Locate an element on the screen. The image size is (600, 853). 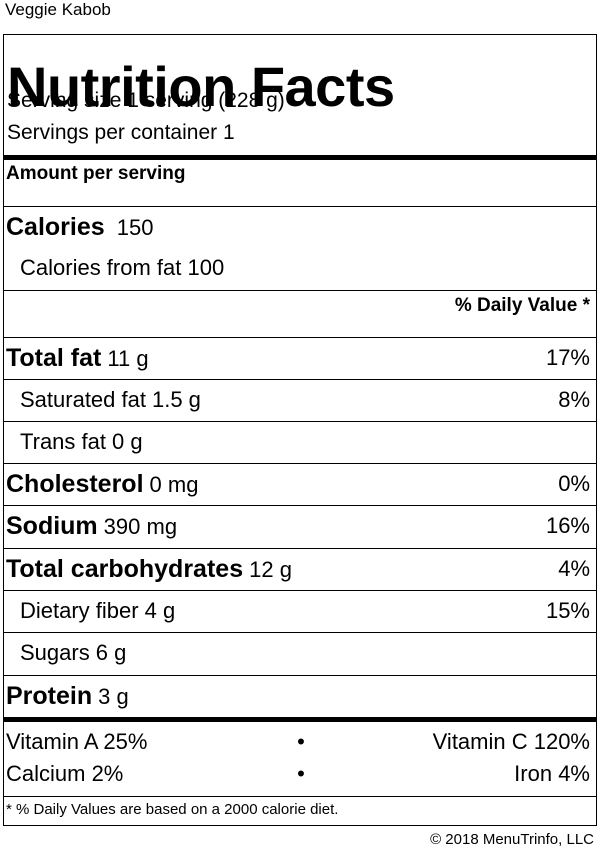
vitamin-c: Vitamin C 120% is located at coordinates (511, 741).